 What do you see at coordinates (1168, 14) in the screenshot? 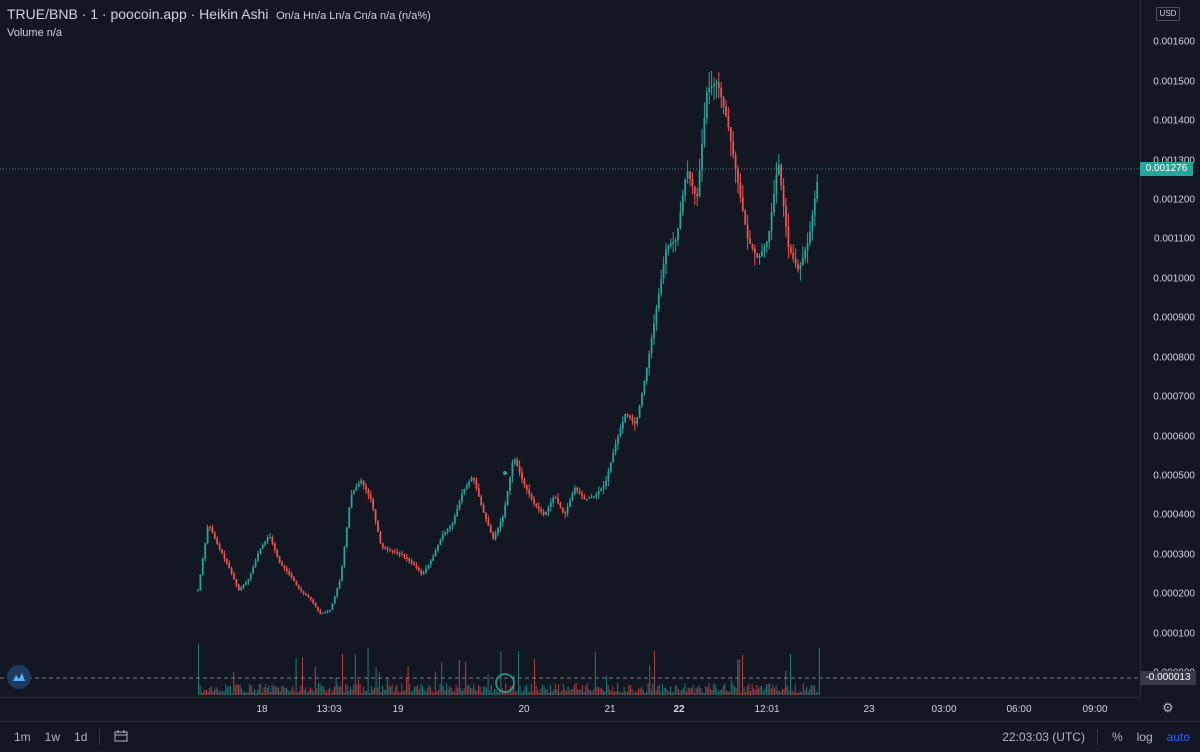
I see `currency-button: USD` at bounding box center [1168, 14].